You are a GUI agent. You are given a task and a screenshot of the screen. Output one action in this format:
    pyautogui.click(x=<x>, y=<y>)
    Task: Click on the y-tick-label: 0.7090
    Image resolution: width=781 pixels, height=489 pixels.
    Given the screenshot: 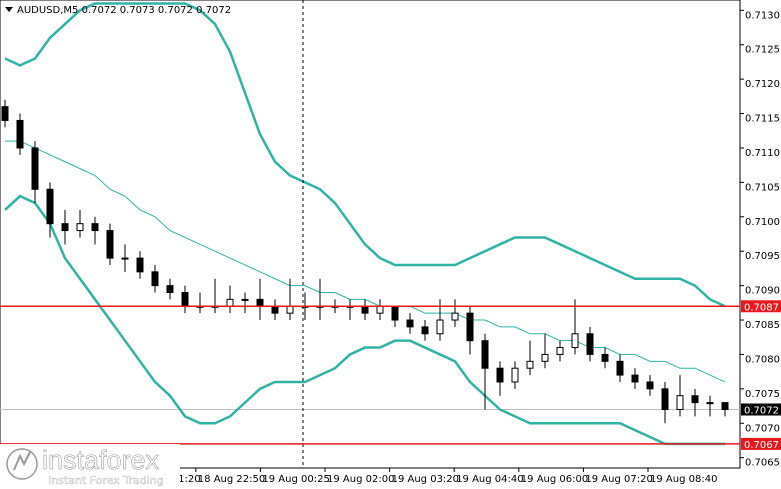 What is the action you would take?
    pyautogui.click(x=762, y=291)
    